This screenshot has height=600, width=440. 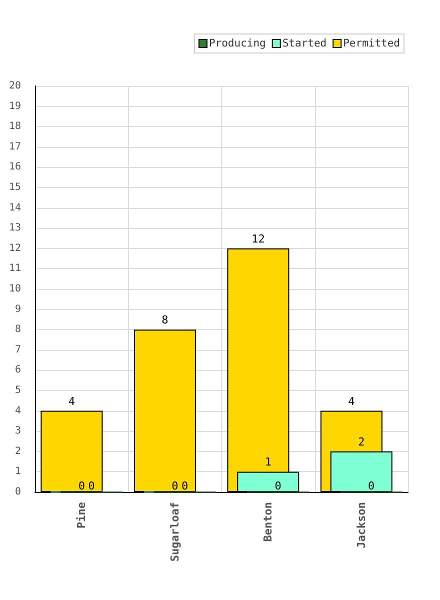 What do you see at coordinates (304, 44) in the screenshot?
I see `legend-label: Started` at bounding box center [304, 44].